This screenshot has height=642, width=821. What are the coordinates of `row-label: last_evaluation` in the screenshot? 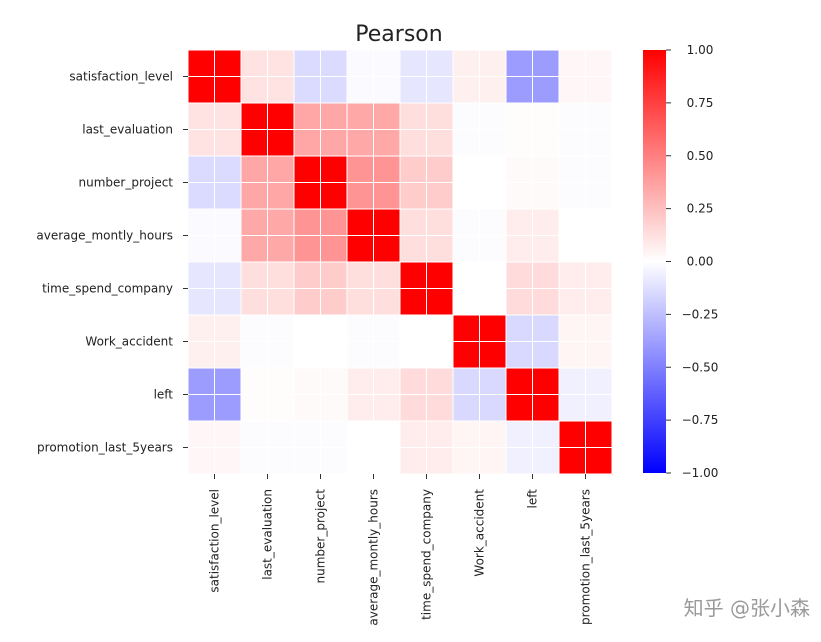 It's located at (127, 130).